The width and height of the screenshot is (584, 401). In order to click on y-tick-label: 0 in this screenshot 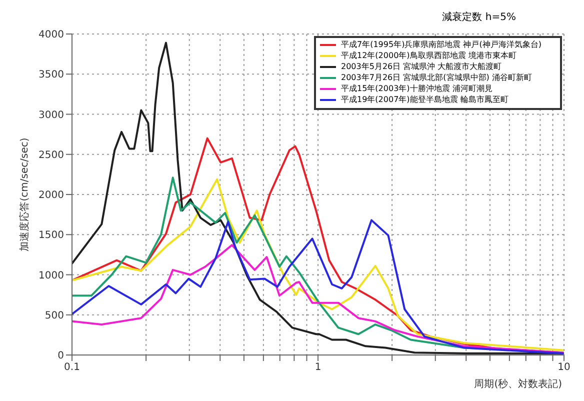, I will do `click(61, 356)`.